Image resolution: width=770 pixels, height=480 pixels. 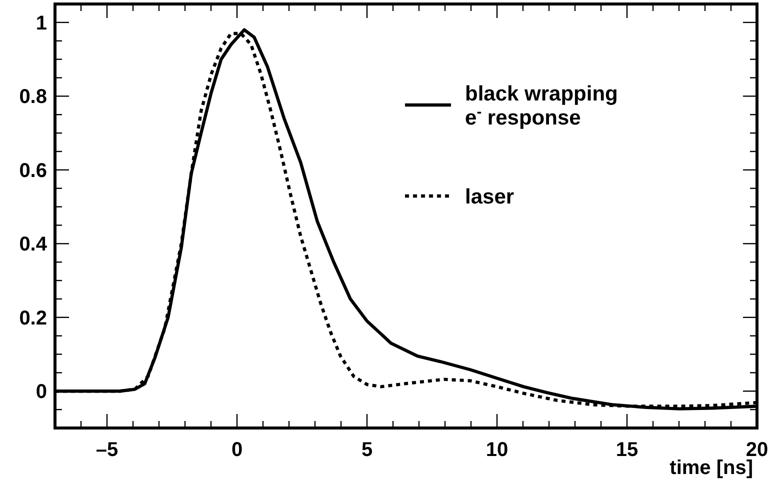 I want to click on x-tick-label: 5, so click(x=367, y=450).